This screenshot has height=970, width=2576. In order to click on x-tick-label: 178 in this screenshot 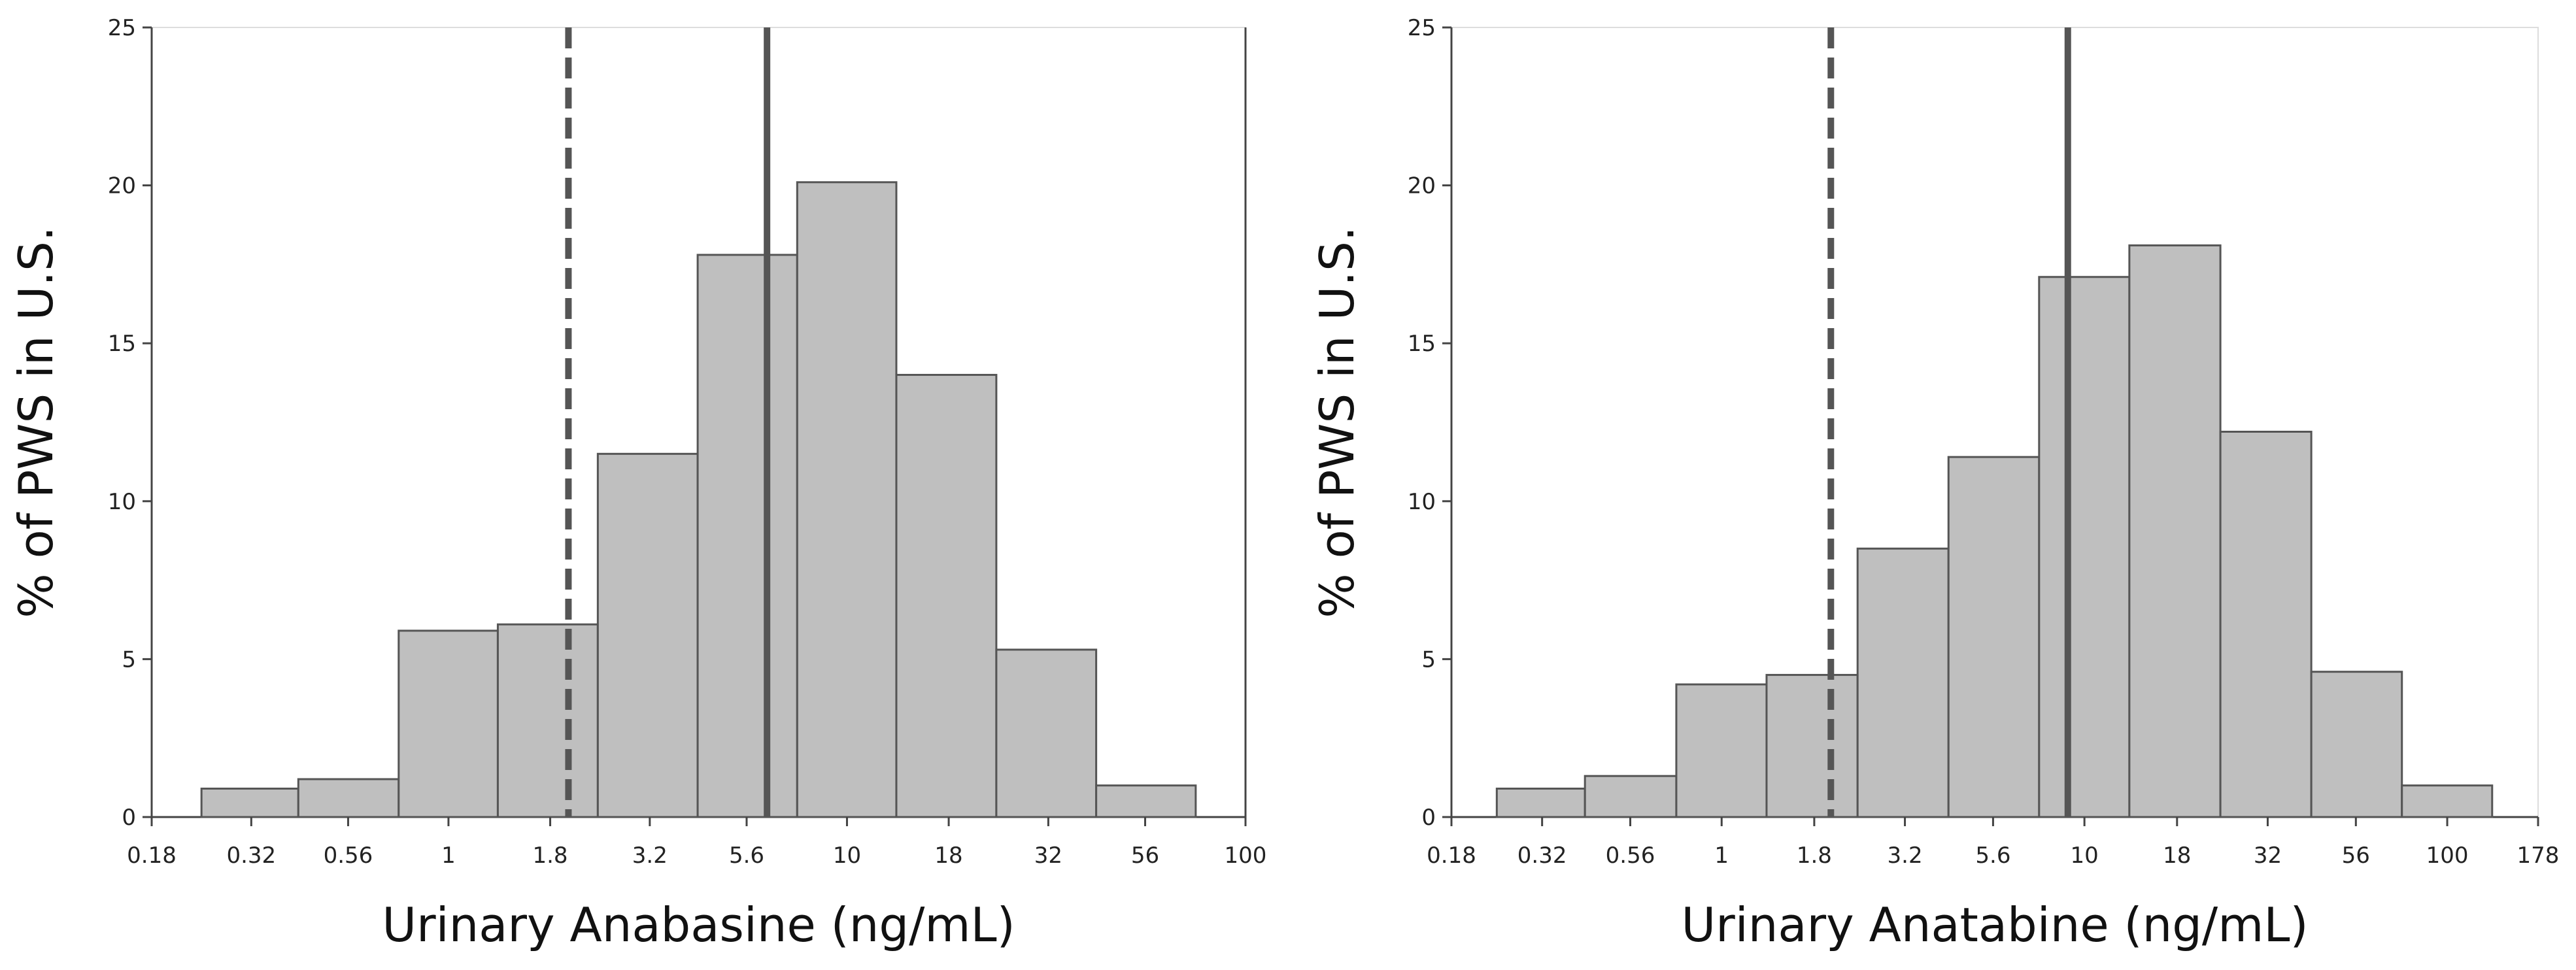, I will do `click(2538, 856)`.